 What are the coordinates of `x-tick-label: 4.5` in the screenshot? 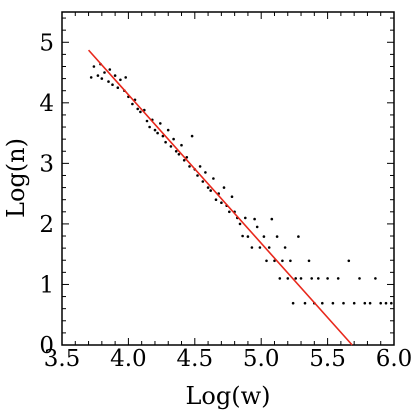 It's located at (195, 359).